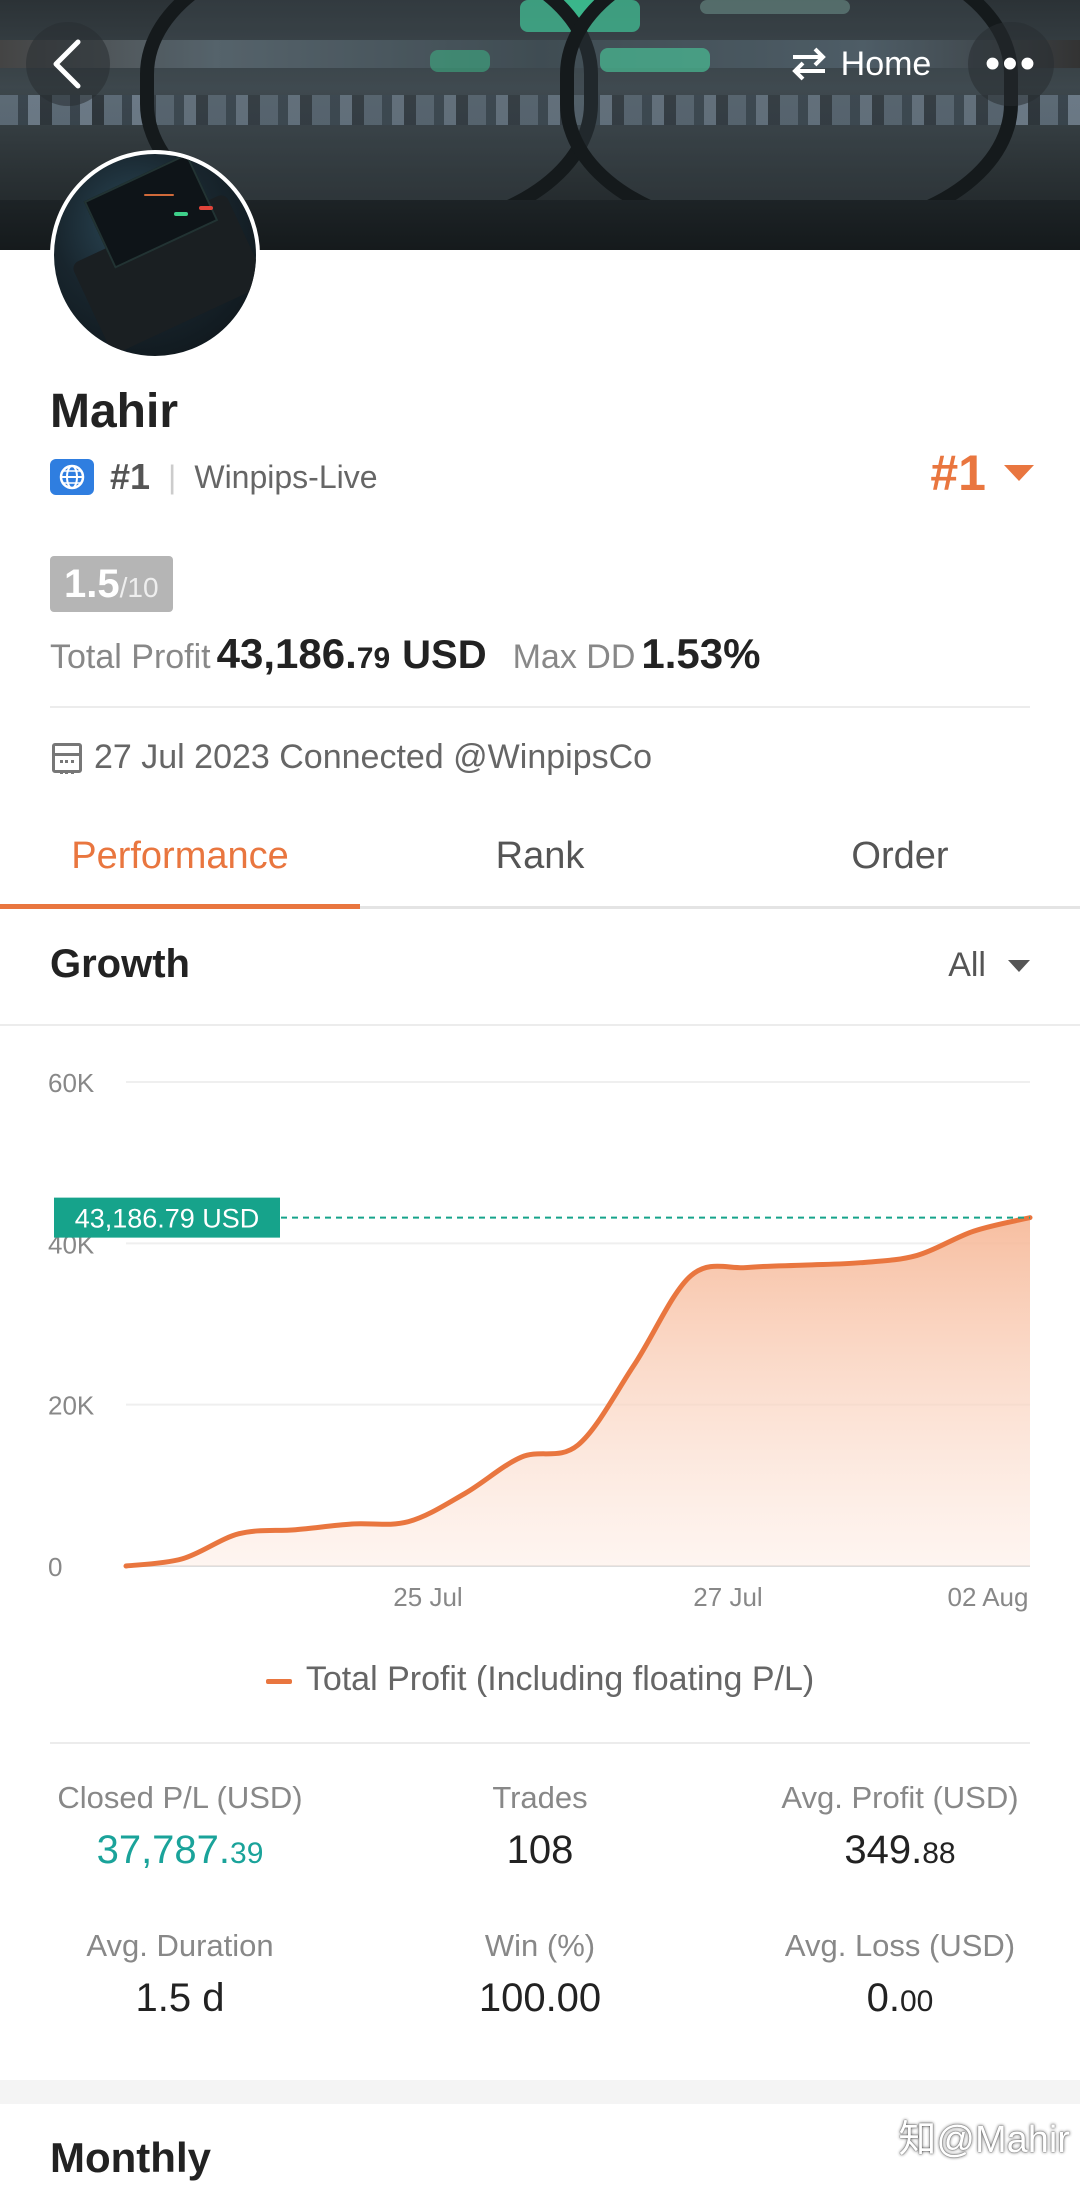 Image resolution: width=1080 pixels, height=2187 pixels. Describe the element at coordinates (180, 1974) in the screenshot. I see `stat-avg-duration: Avg. Duration 1.5 d` at that location.